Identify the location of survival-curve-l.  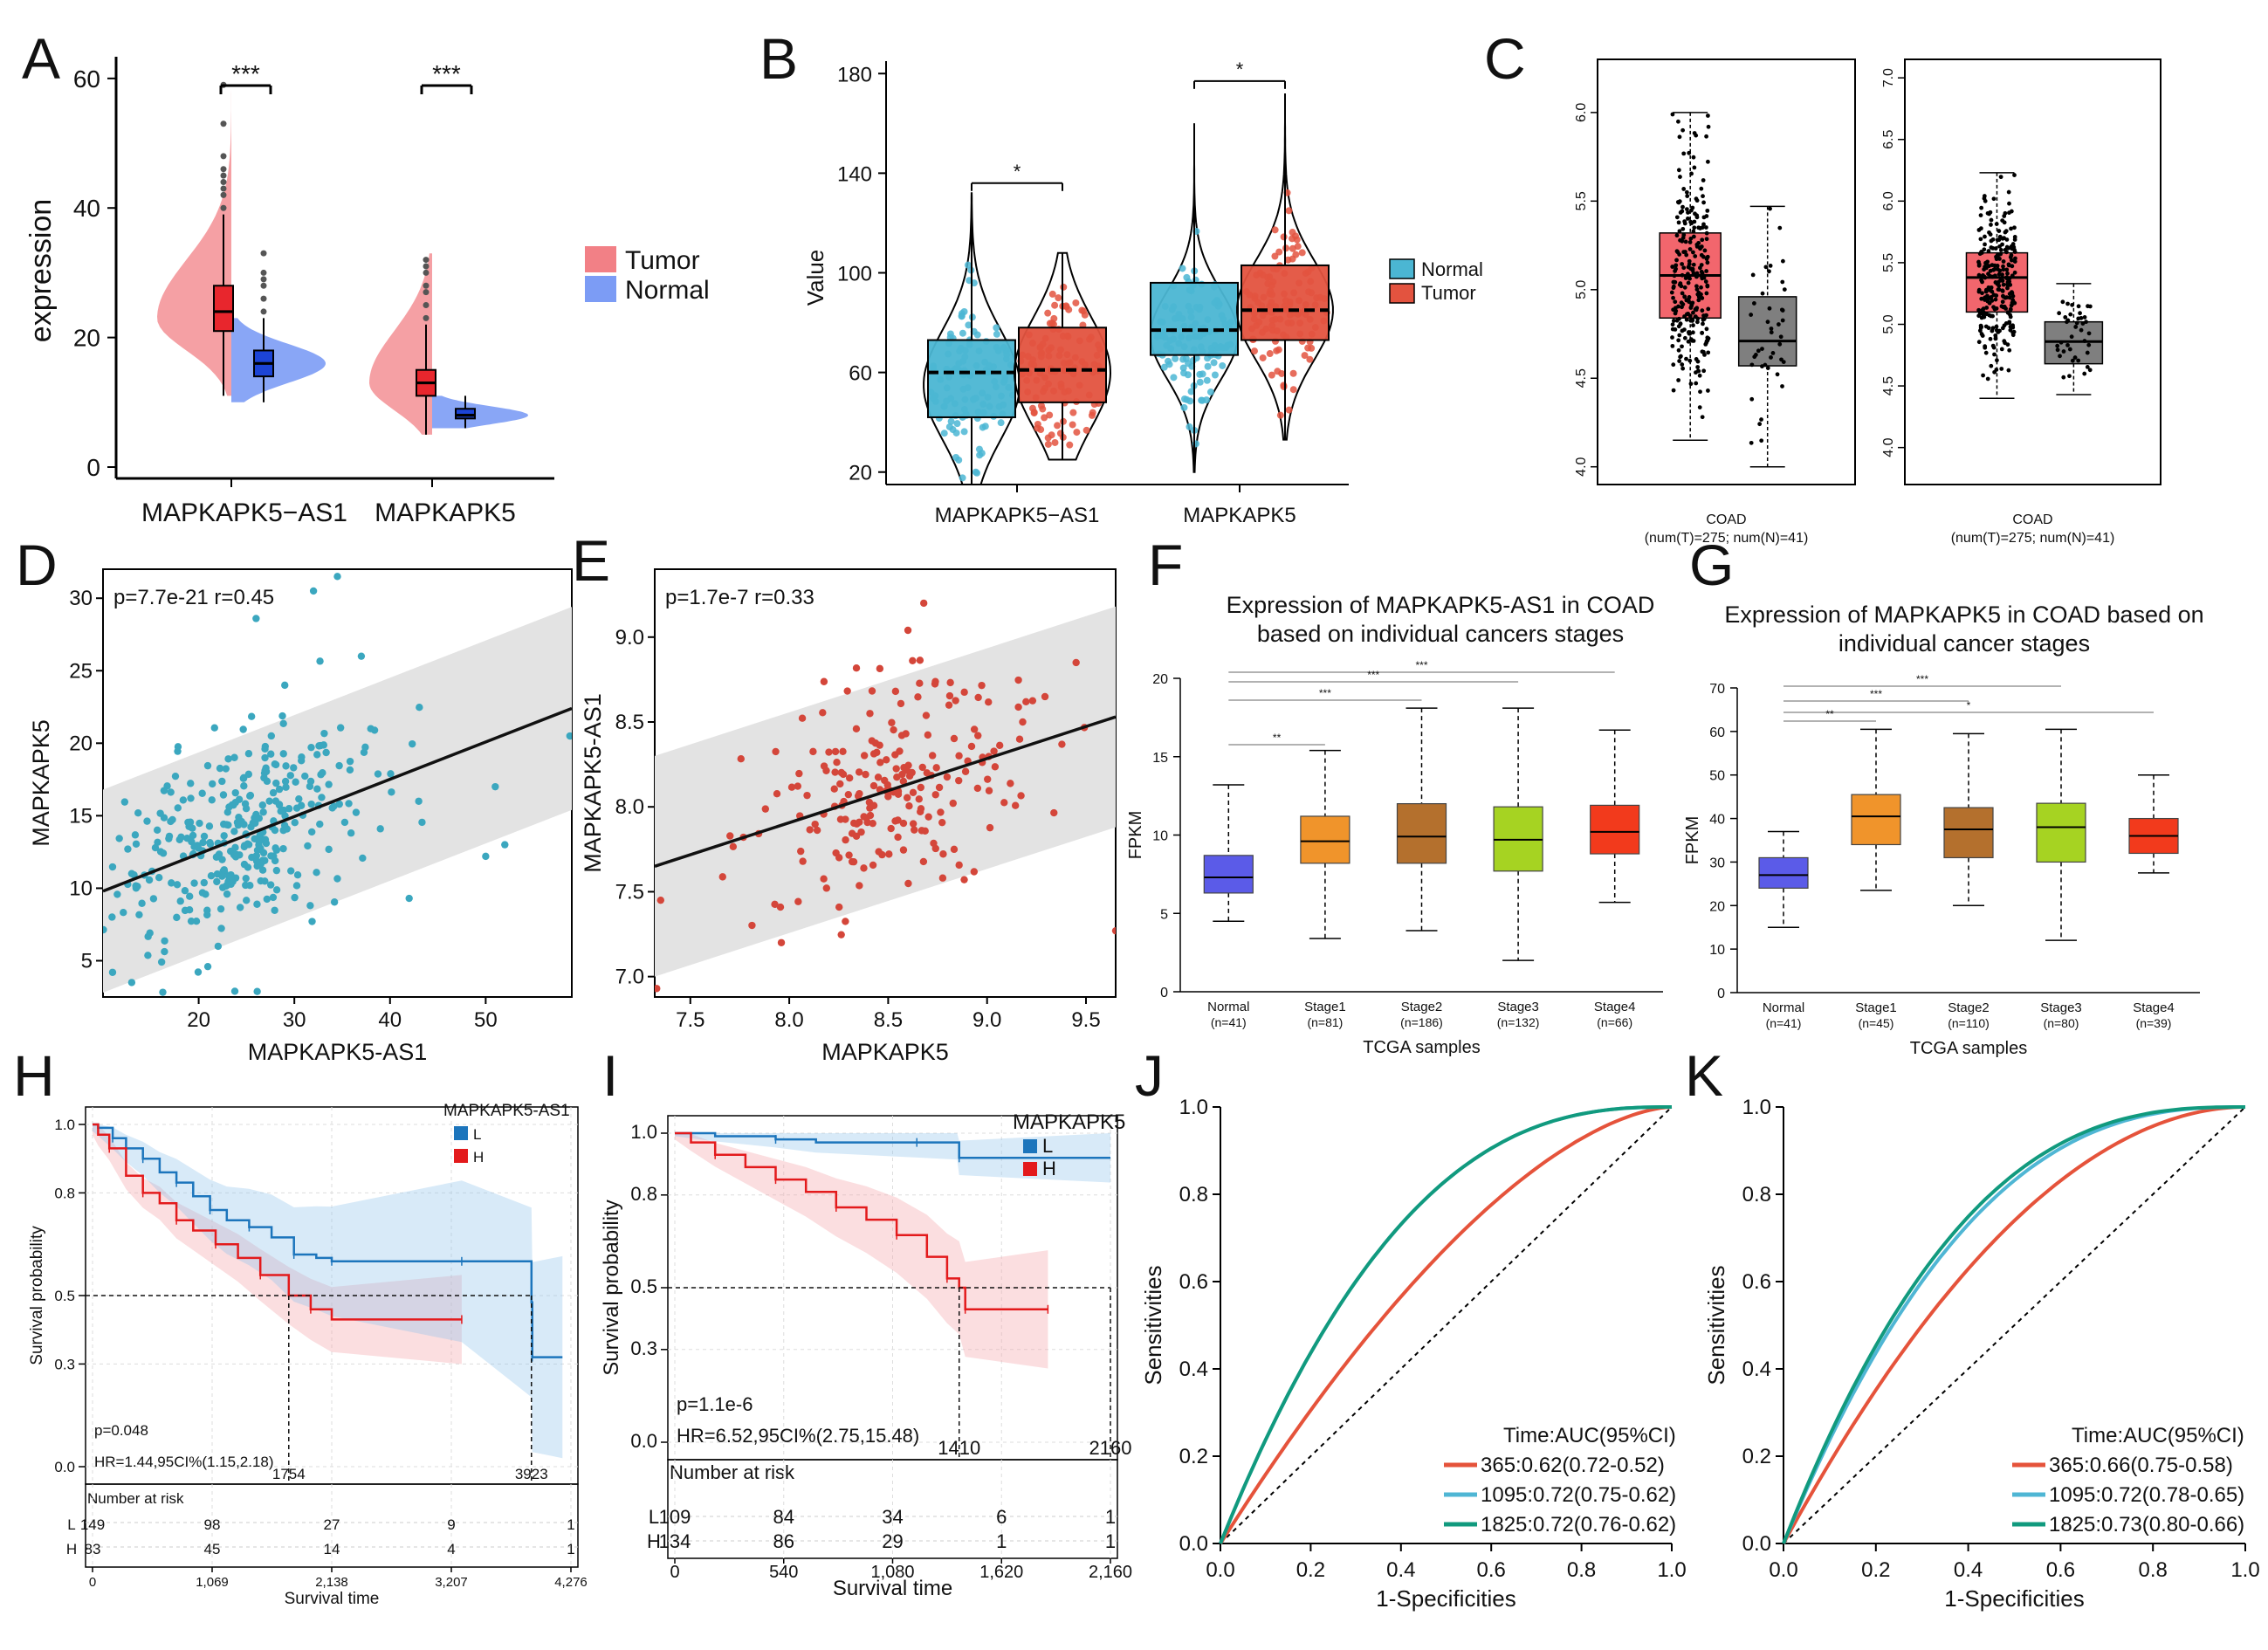
(893, 1145).